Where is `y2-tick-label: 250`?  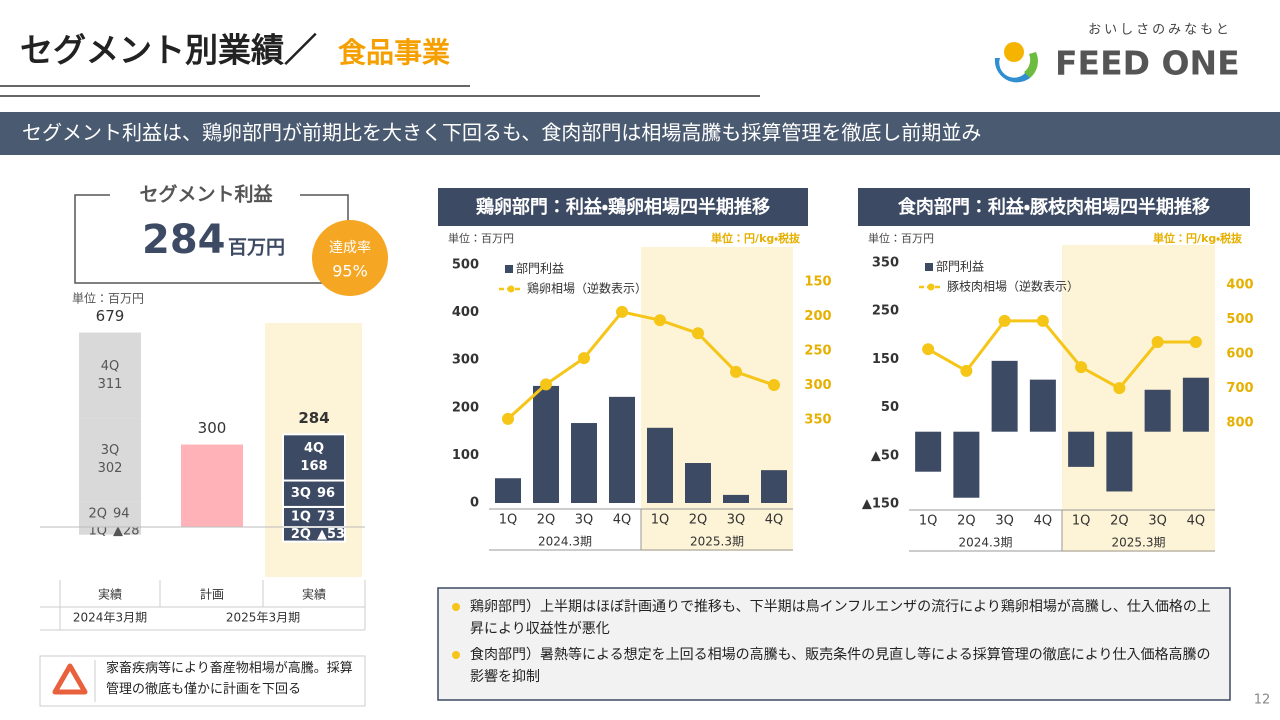
y2-tick-label: 250 is located at coordinates (817, 351).